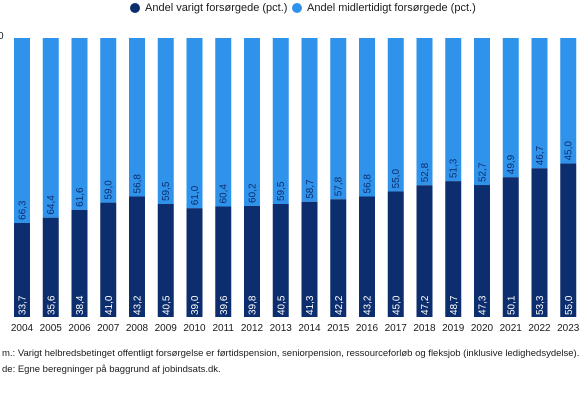 The height and width of the screenshot is (406, 585). What do you see at coordinates (137, 117) in the screenshot?
I see `bar-midlertidigt-2008` at bounding box center [137, 117].